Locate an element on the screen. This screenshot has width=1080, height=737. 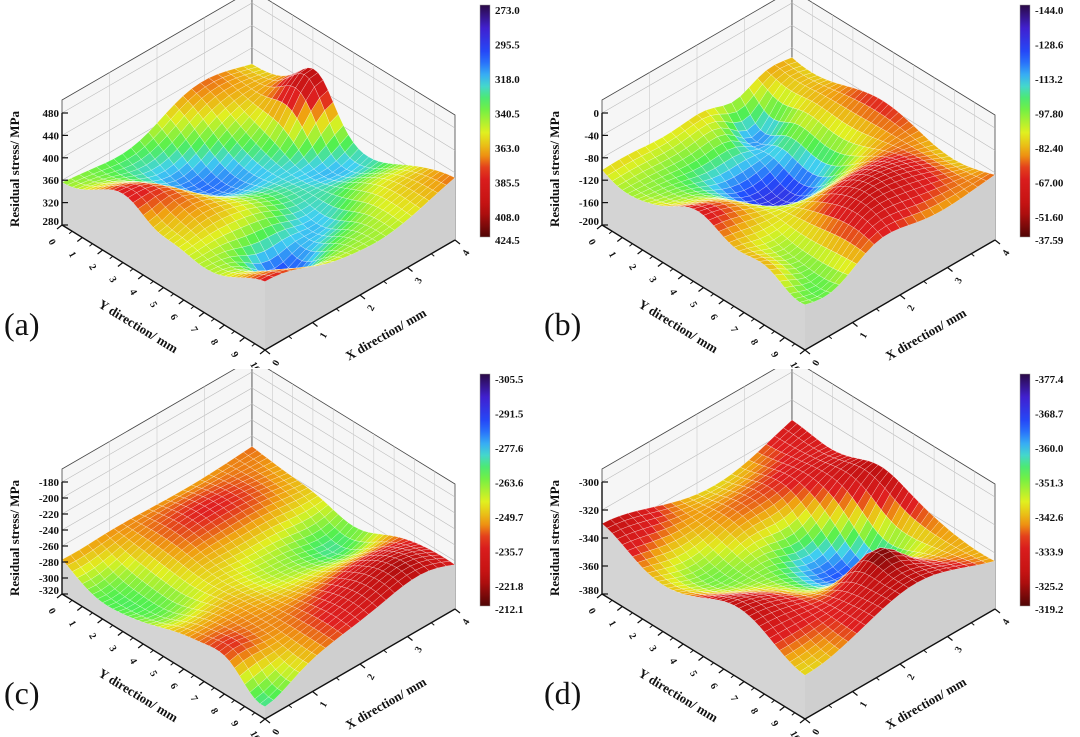
z-tick-label: -380 is located at coordinates (589, 591).